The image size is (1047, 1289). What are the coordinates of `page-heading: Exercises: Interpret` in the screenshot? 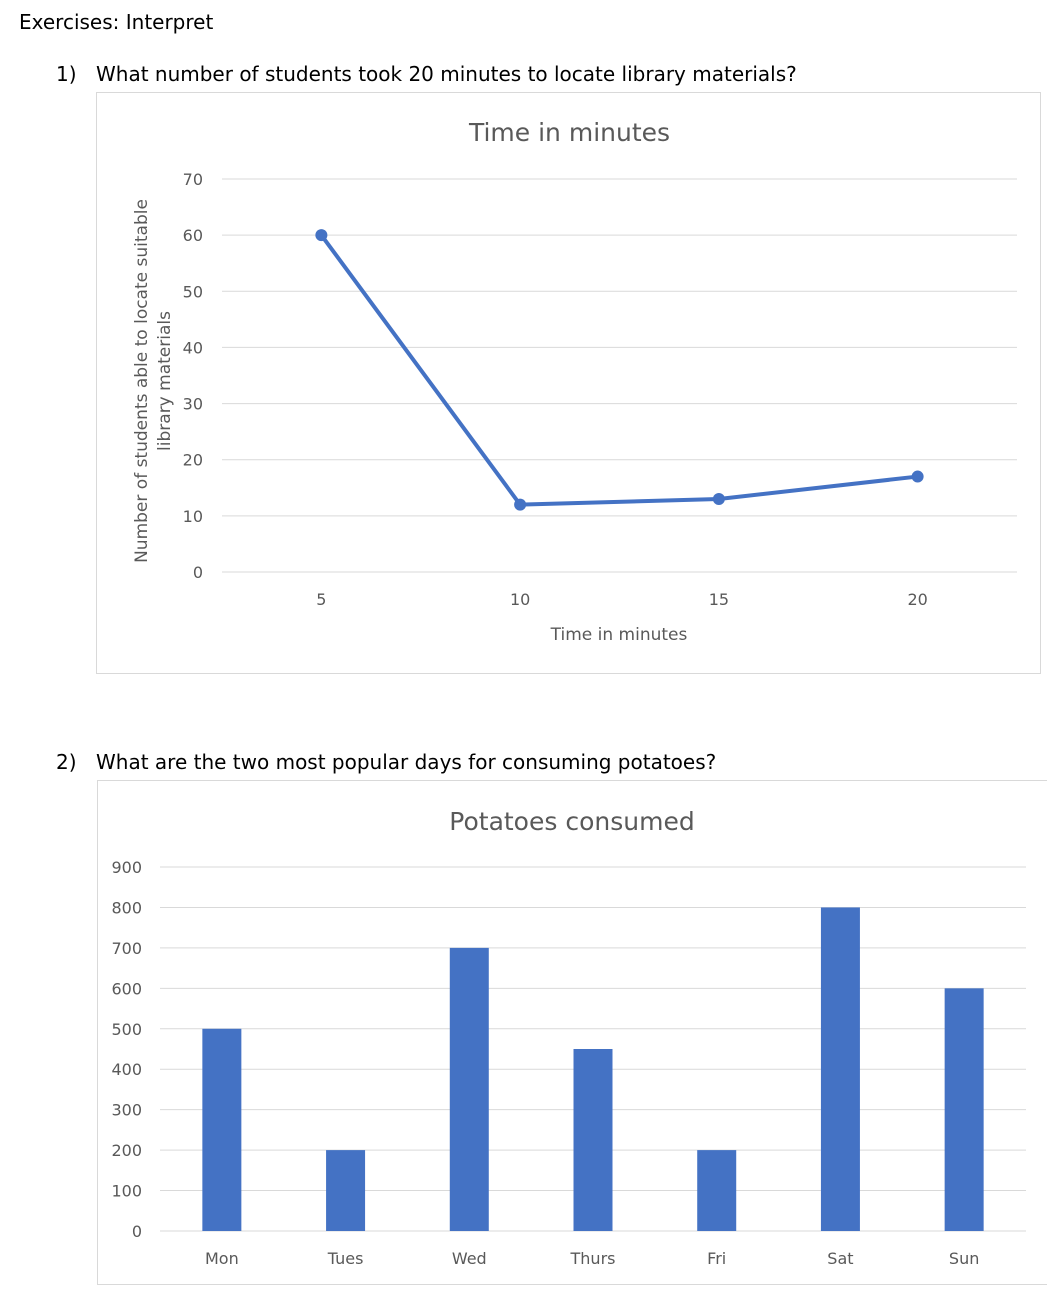 It's located at (116, 22).